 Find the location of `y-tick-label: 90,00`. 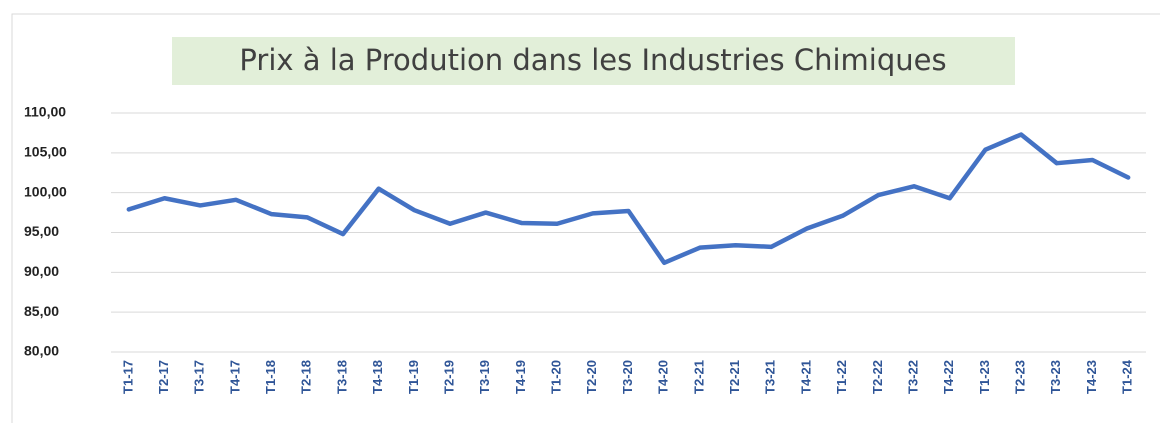

y-tick-label: 90,00 is located at coordinates (41, 271).